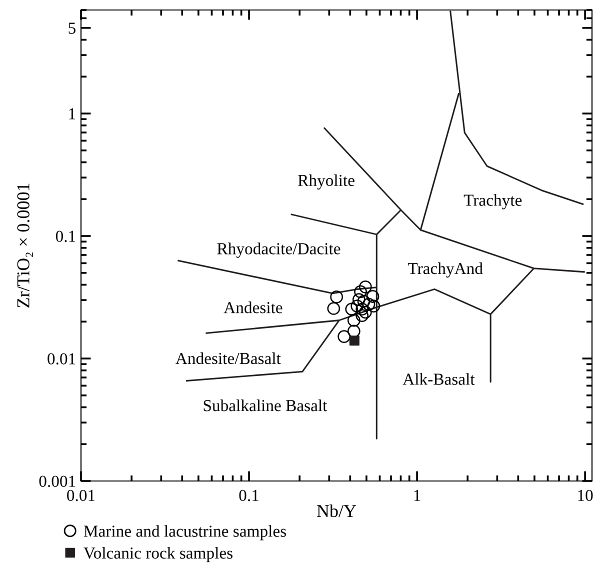  Describe the element at coordinates (336, 511) in the screenshot. I see `x-axis-title: Nb/Y` at that location.